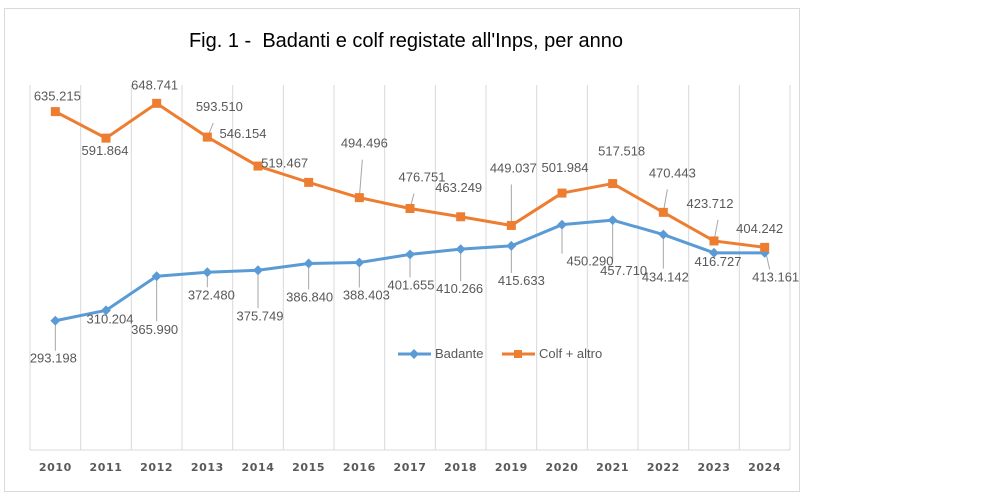 This screenshot has height=501, width=985. I want to click on data-label-colf: 648.741, so click(154, 84).